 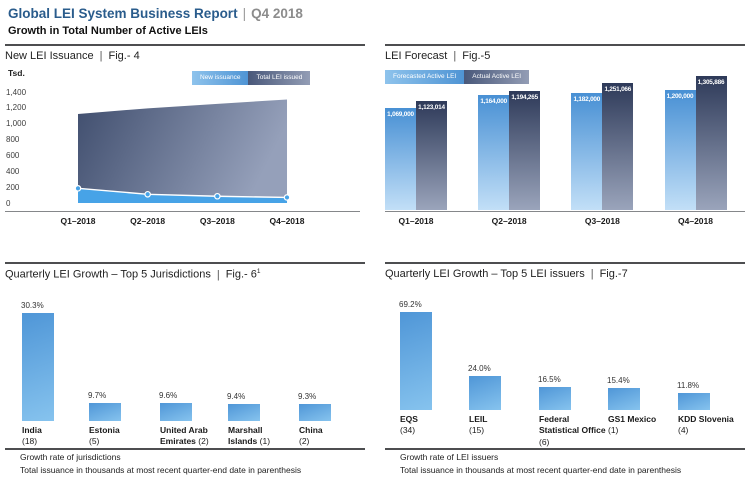 I want to click on fig5-title-text: LEI Forecast, so click(x=416, y=56).